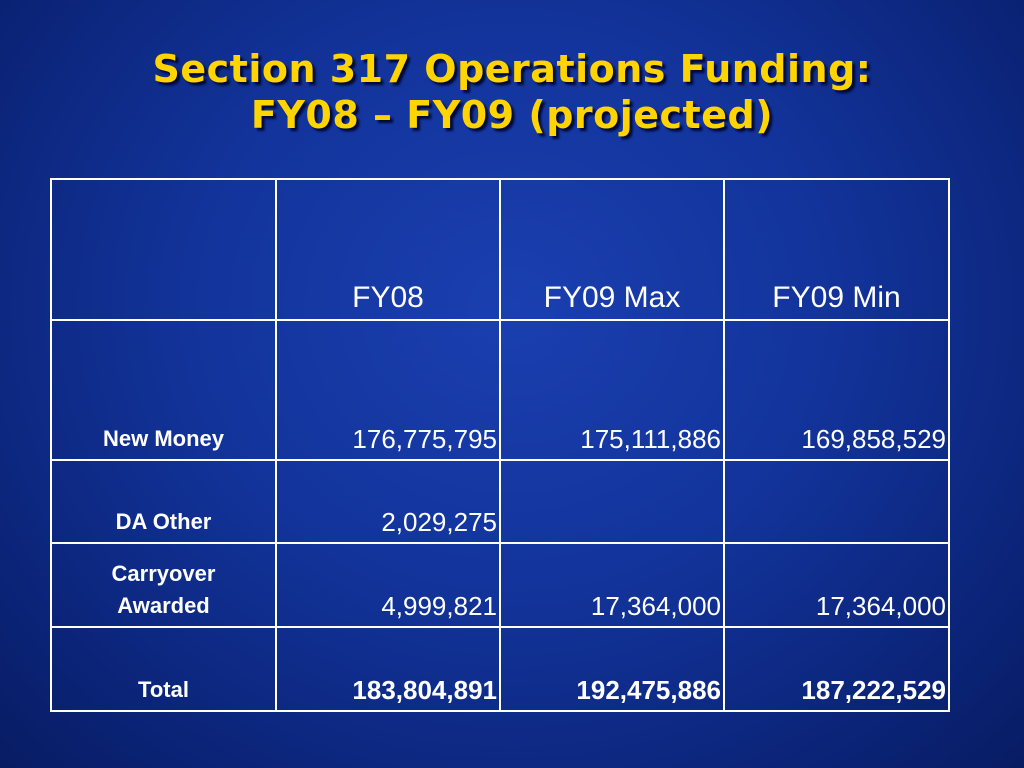  What do you see at coordinates (512, 115) in the screenshot?
I see `slide-title-line-2: FY08 – FY09 (projected)` at bounding box center [512, 115].